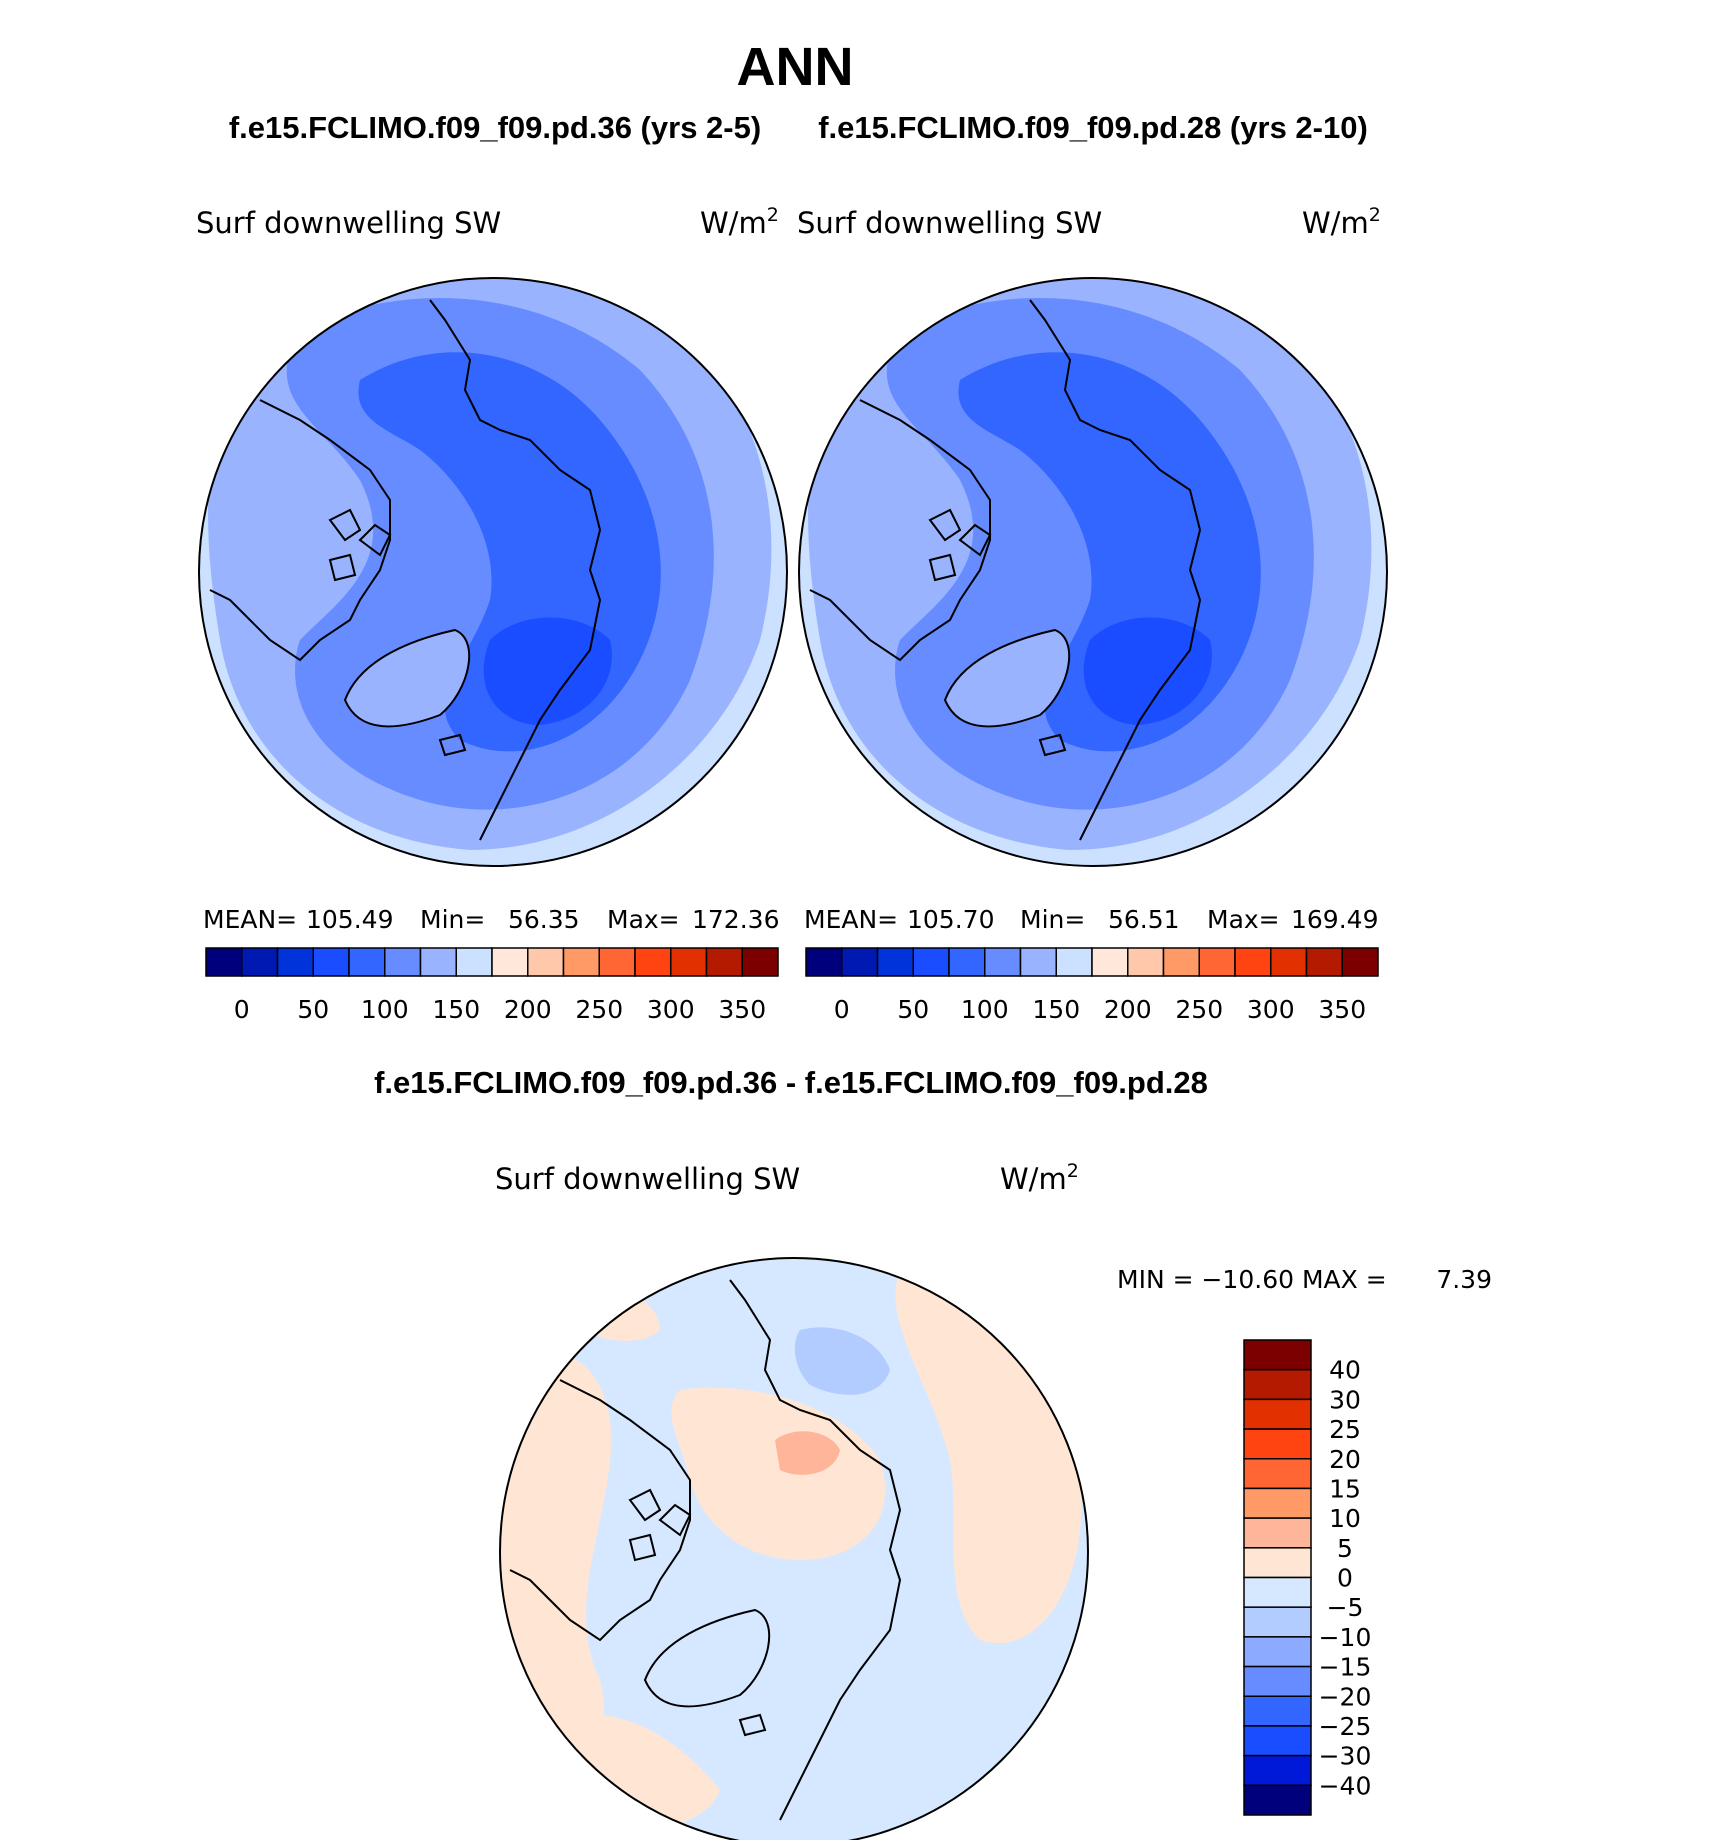 The image size is (1710, 1840). I want to click on panel1-map-border, so click(493, 572).